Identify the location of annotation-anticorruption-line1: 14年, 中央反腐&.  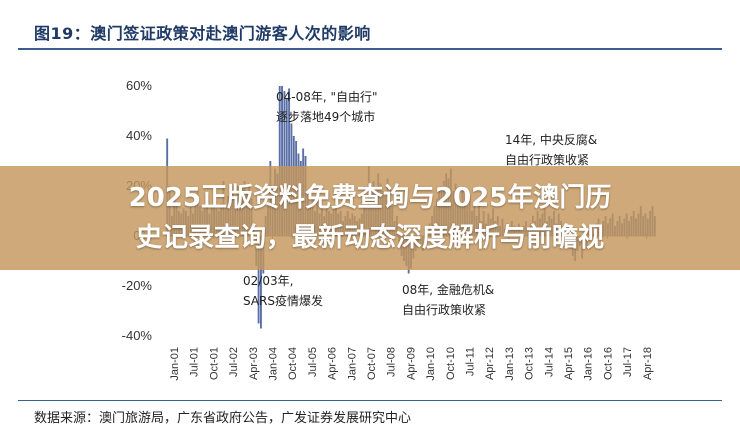
(551, 139).